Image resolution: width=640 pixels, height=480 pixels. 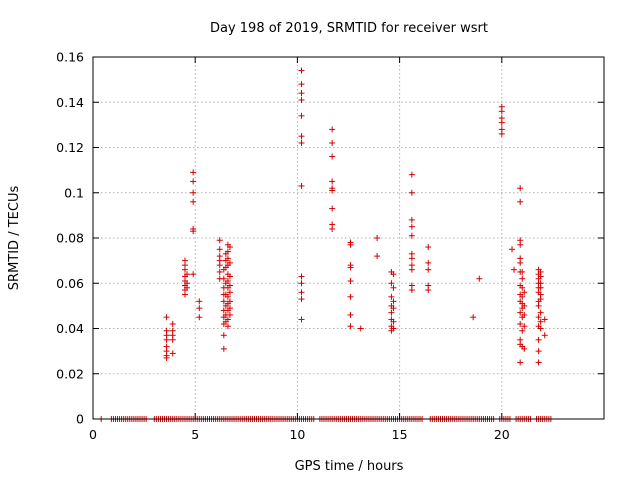 I want to click on y-tick-label: 0.12, so click(x=70, y=147).